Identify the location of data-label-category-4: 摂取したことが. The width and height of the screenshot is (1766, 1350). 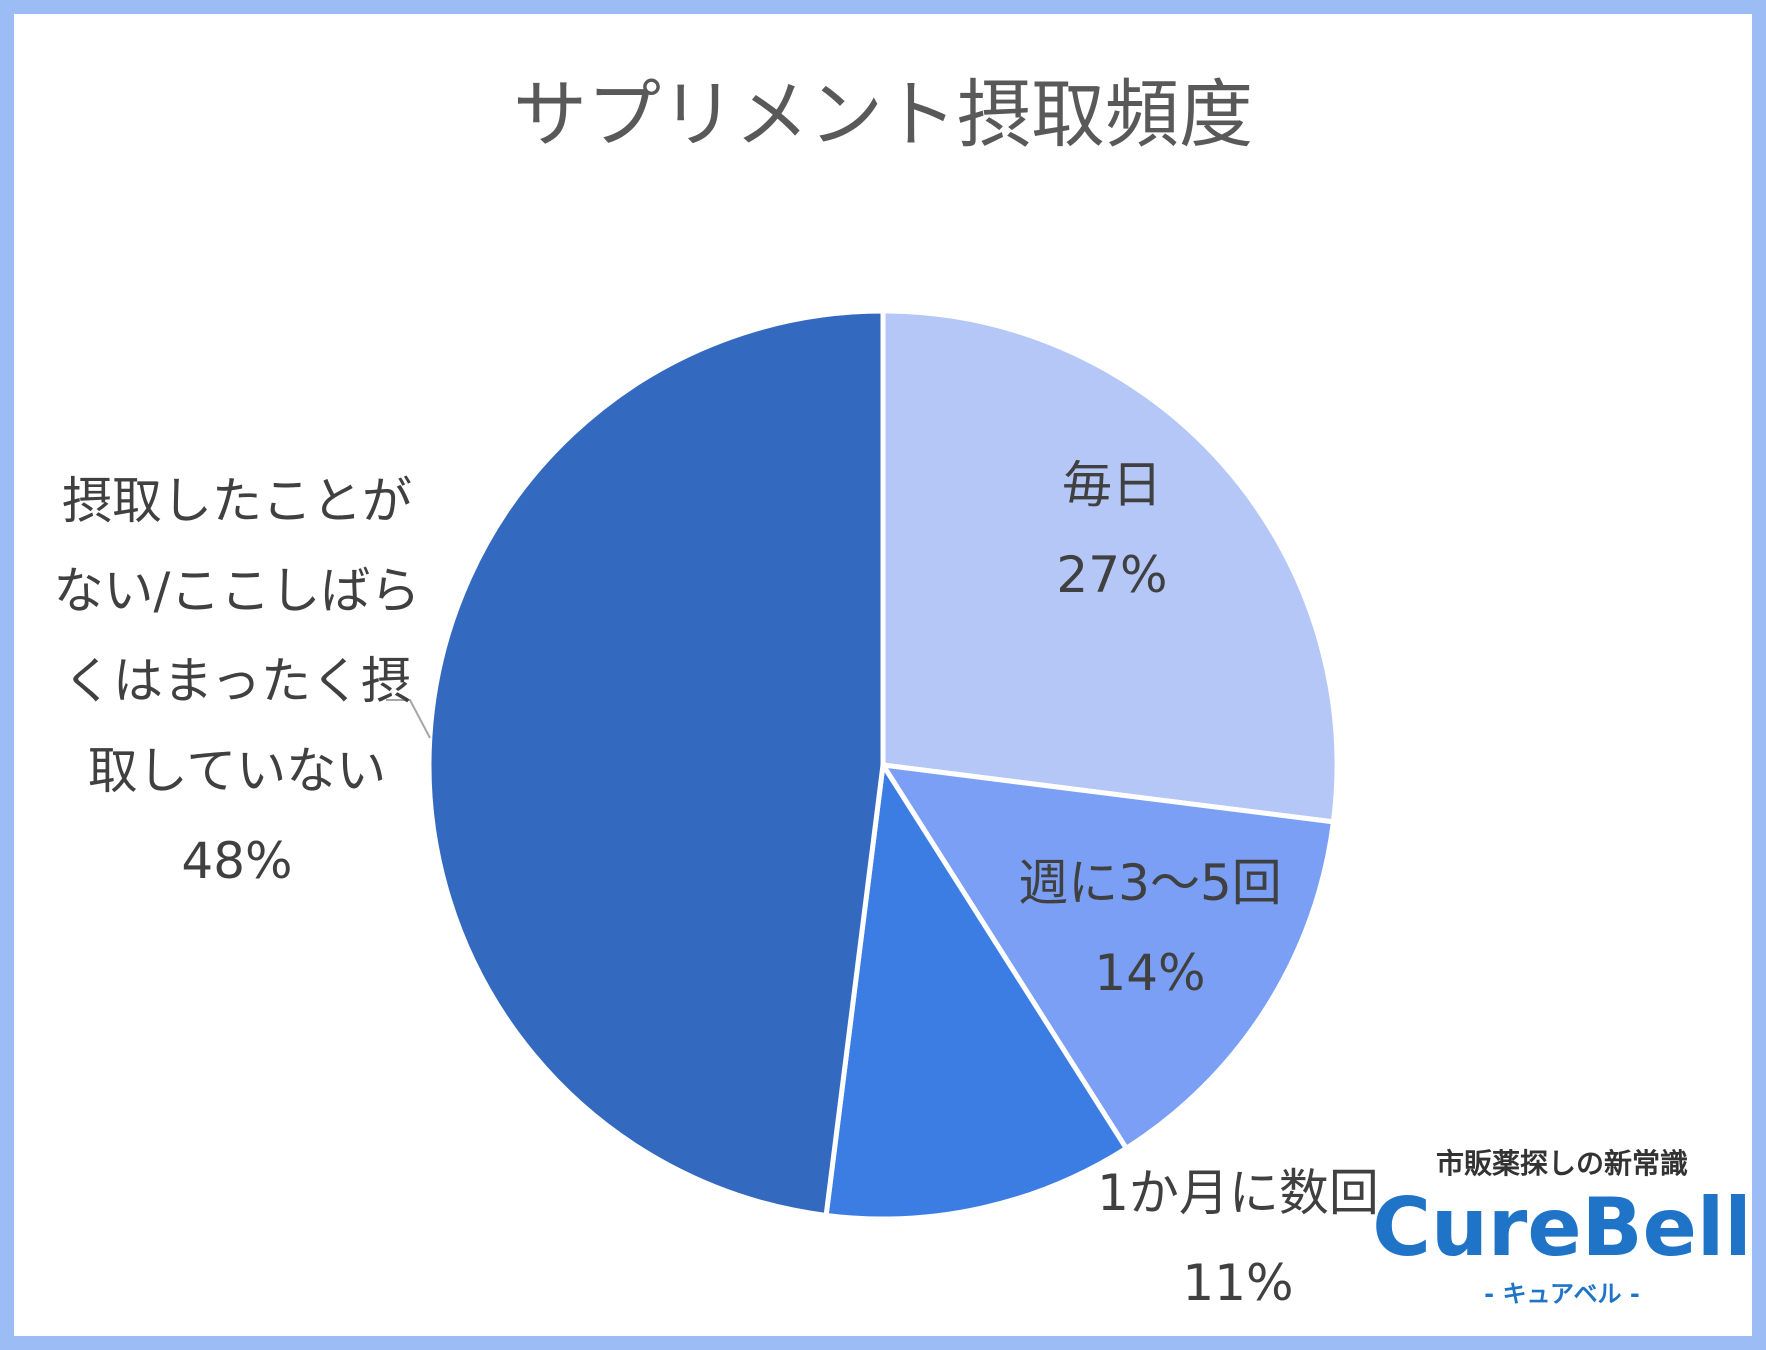
(237, 501).